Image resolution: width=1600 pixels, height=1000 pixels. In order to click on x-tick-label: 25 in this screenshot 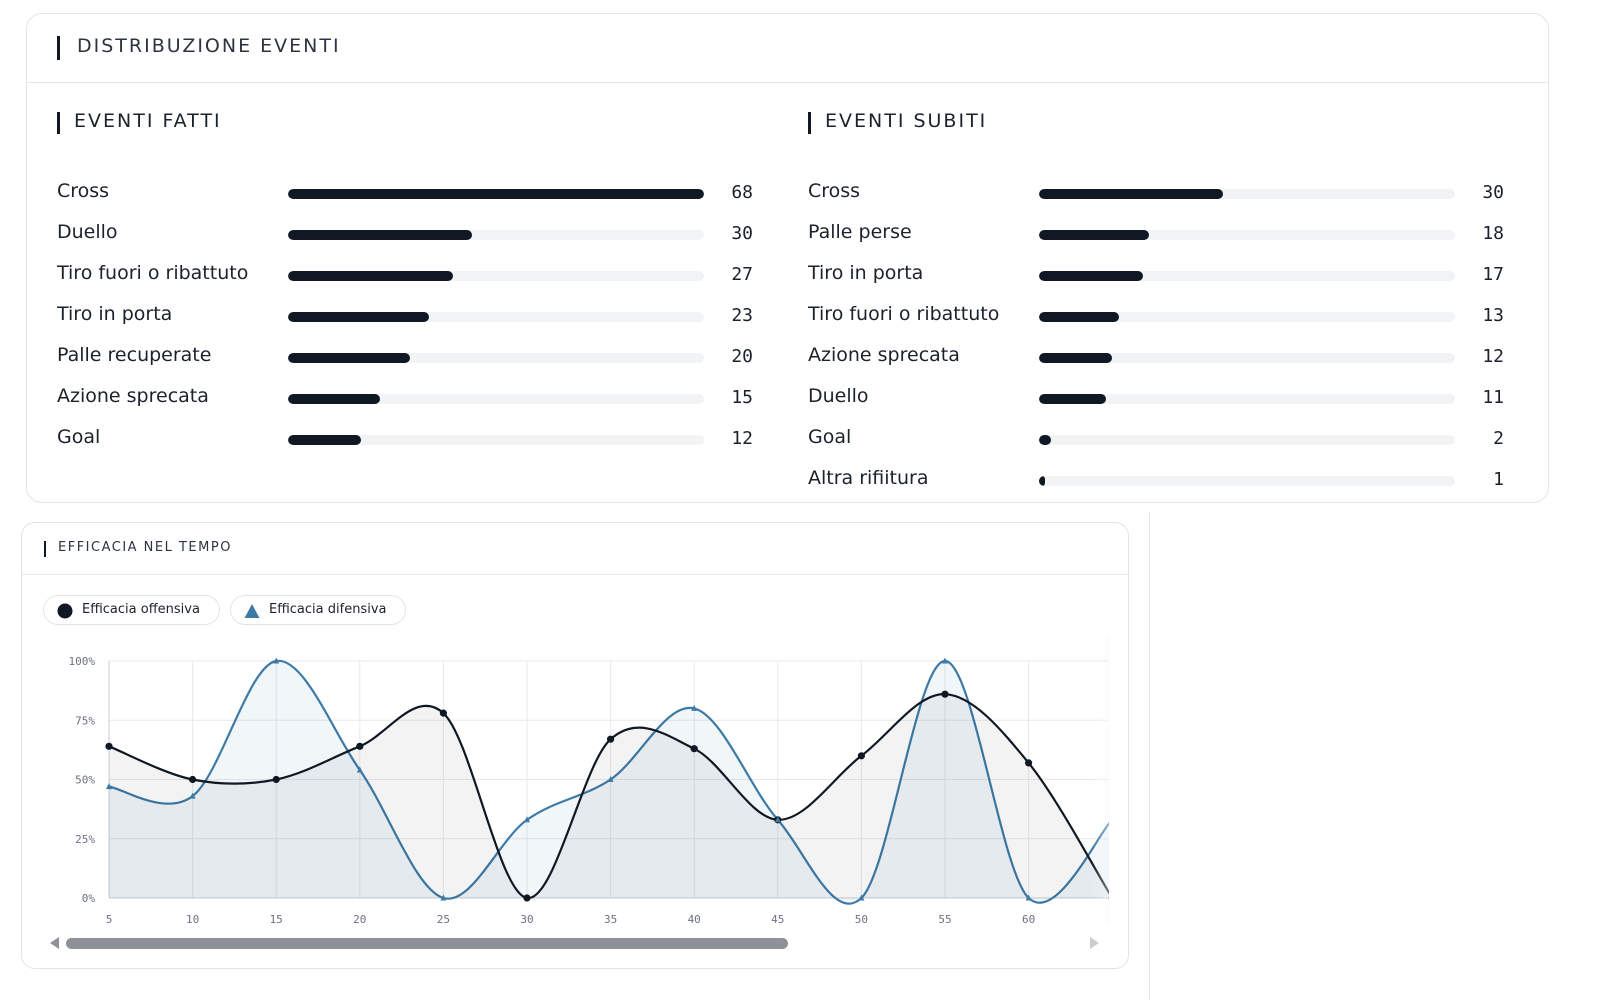, I will do `click(443, 919)`.